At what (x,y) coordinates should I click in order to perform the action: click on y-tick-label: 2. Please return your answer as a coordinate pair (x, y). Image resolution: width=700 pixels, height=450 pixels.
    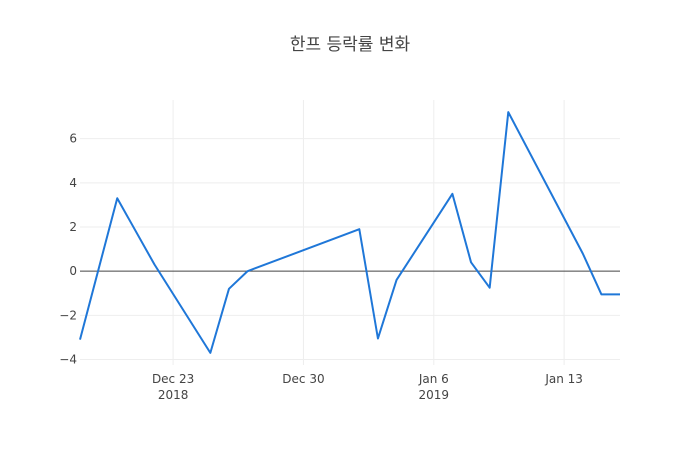
    Looking at the image, I should click on (73, 227).